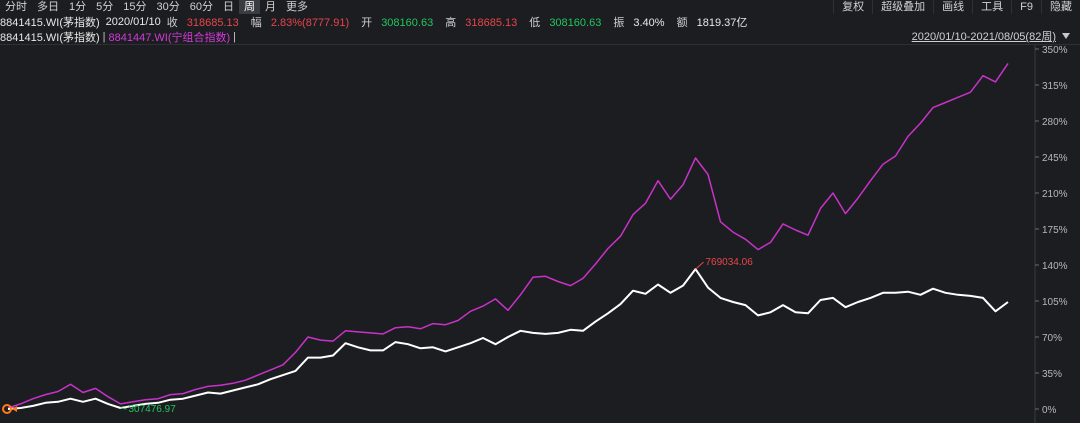 Image resolution: width=1080 pixels, height=423 pixels. What do you see at coordinates (270, 7) in the screenshot?
I see `period-tab-9: 月` at bounding box center [270, 7].